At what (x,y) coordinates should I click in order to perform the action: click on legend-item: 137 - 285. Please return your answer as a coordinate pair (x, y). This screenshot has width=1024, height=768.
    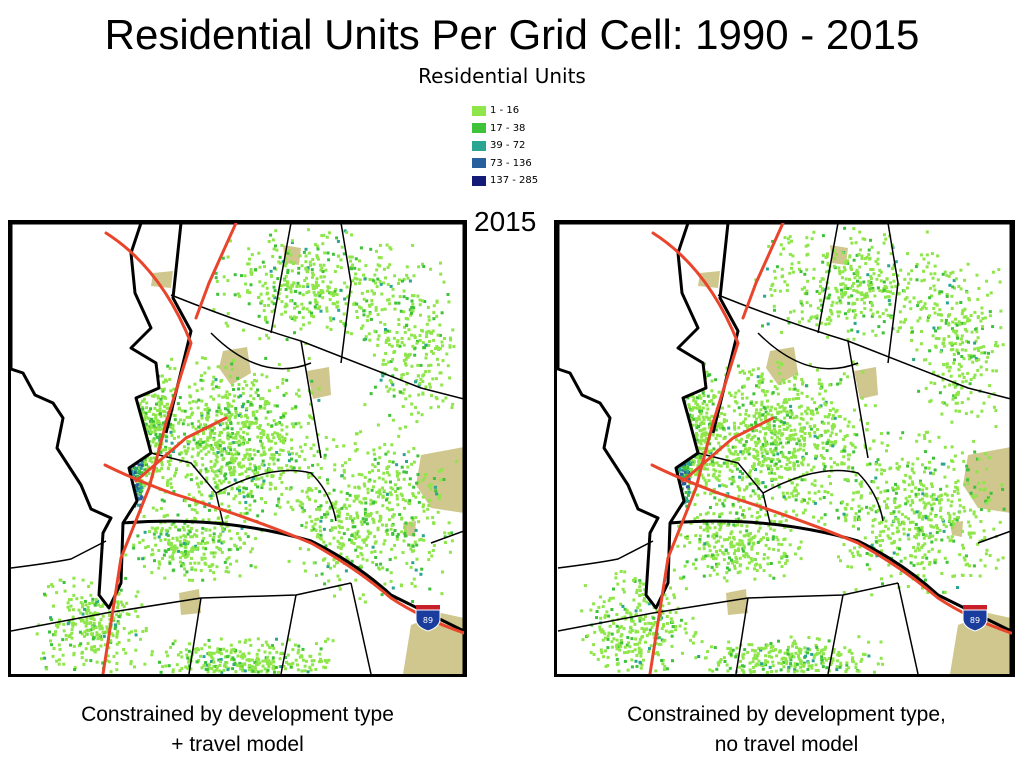
    Looking at the image, I should click on (505, 181).